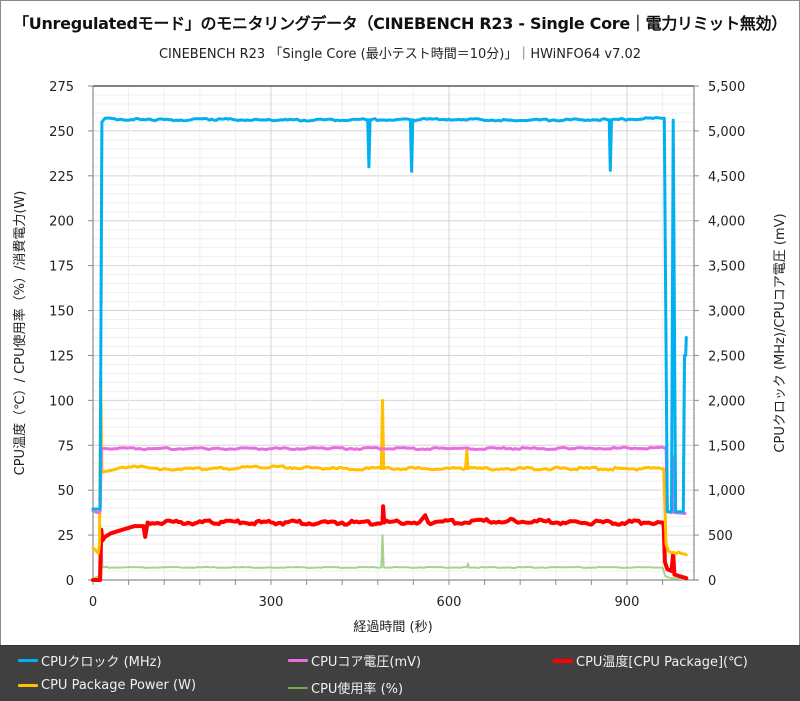 This screenshot has width=800, height=701. Describe the element at coordinates (357, 689) in the screenshot. I see `legend-label: CPU使用率 (%)` at that location.